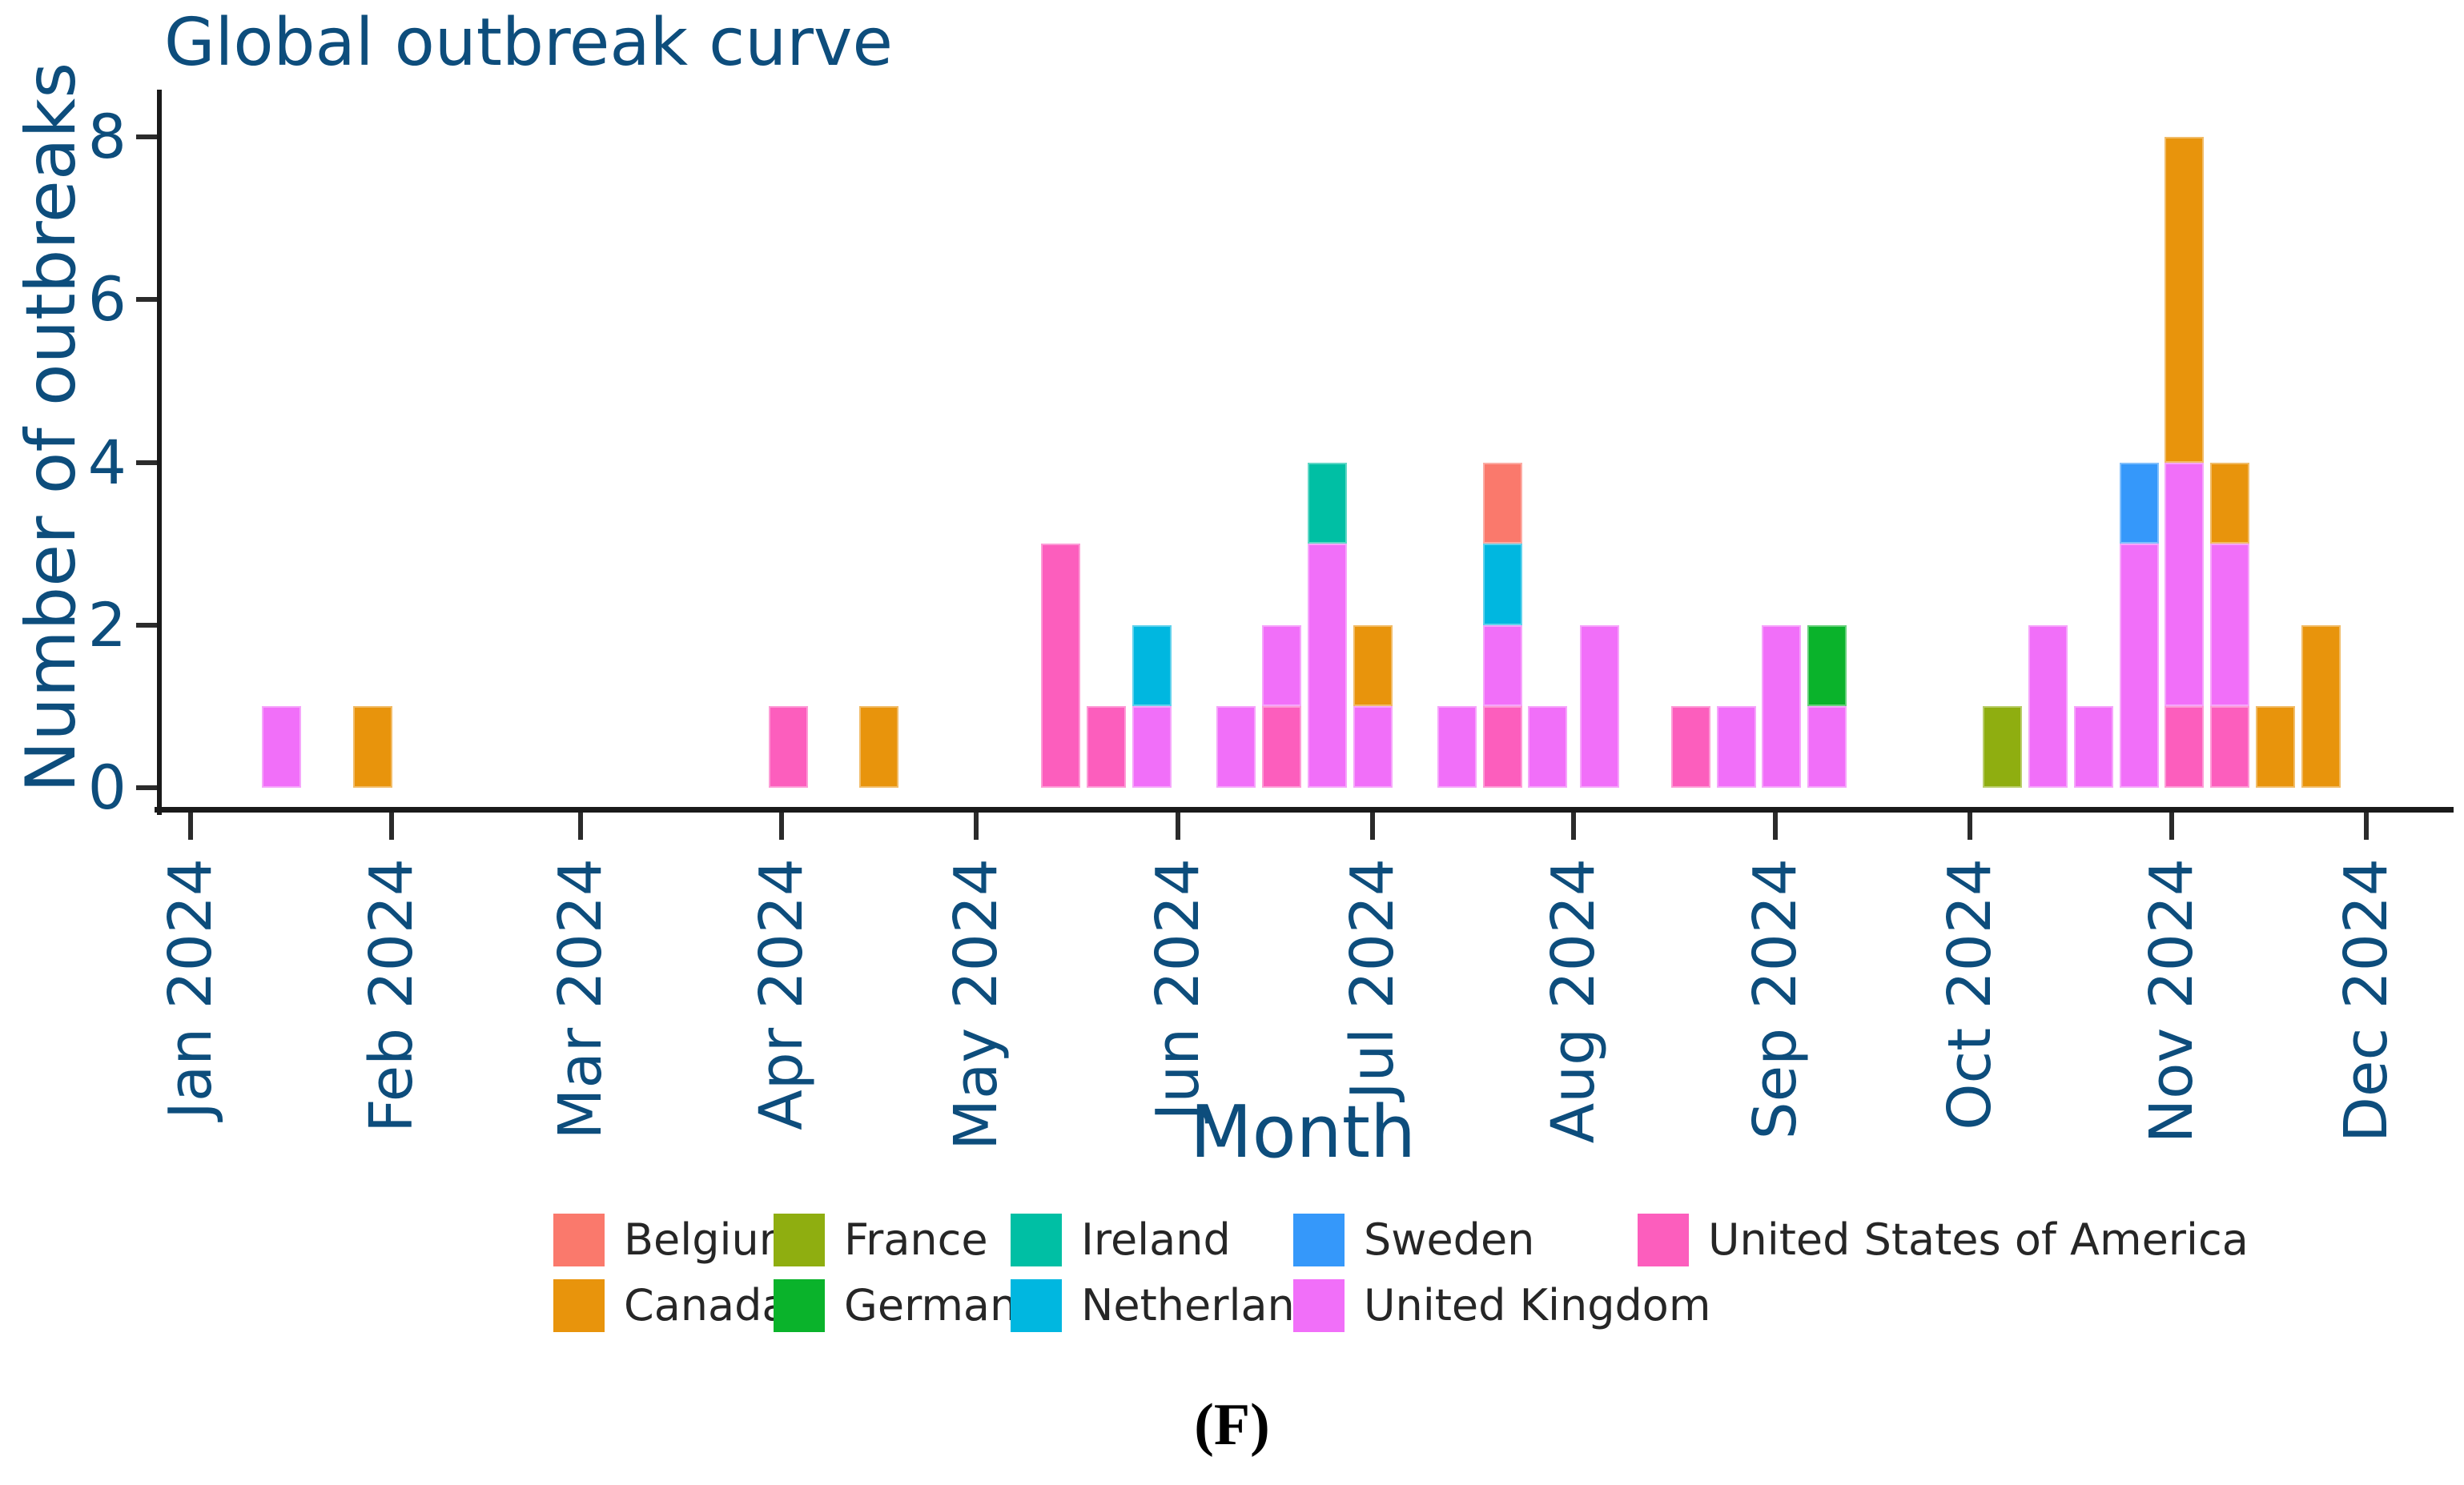 This screenshot has width=2464, height=1485. I want to click on y-tick-label: 8, so click(107, 137).